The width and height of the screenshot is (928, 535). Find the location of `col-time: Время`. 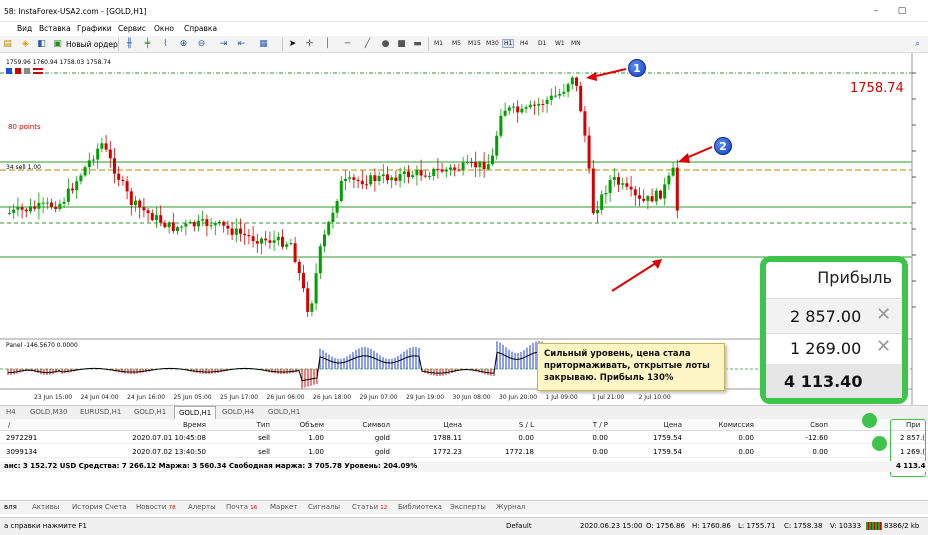

col-time: Время is located at coordinates (194, 425).